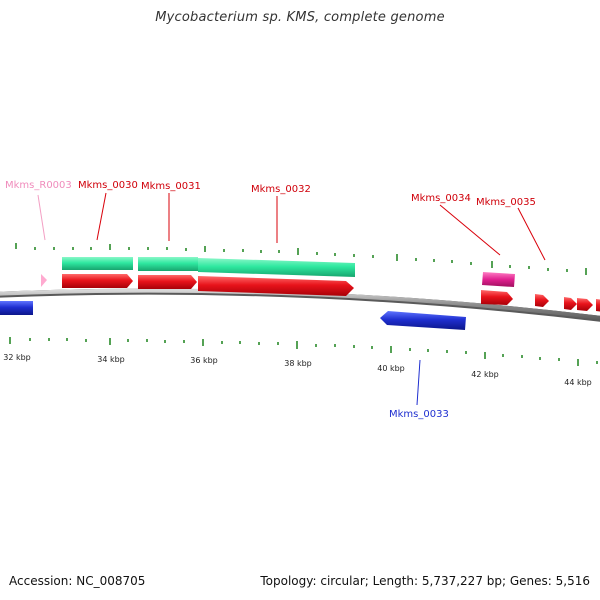  What do you see at coordinates (77, 581) in the screenshot?
I see `accession-text: Accession: NC_008705` at bounding box center [77, 581].